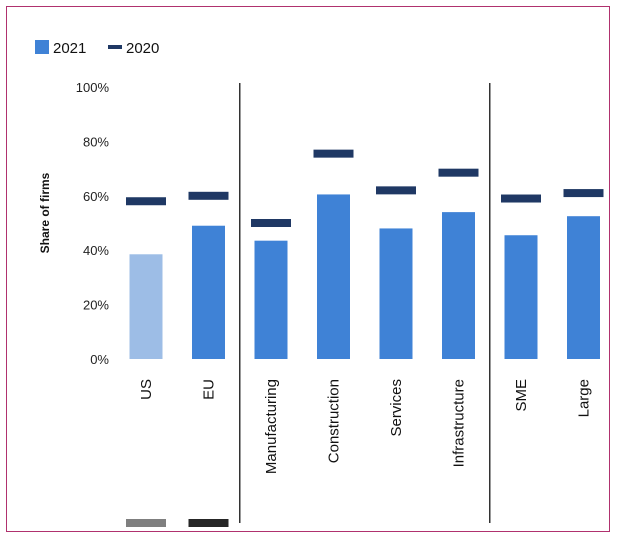  What do you see at coordinates (208, 195) in the screenshot?
I see `marker-2020-eu` at bounding box center [208, 195].